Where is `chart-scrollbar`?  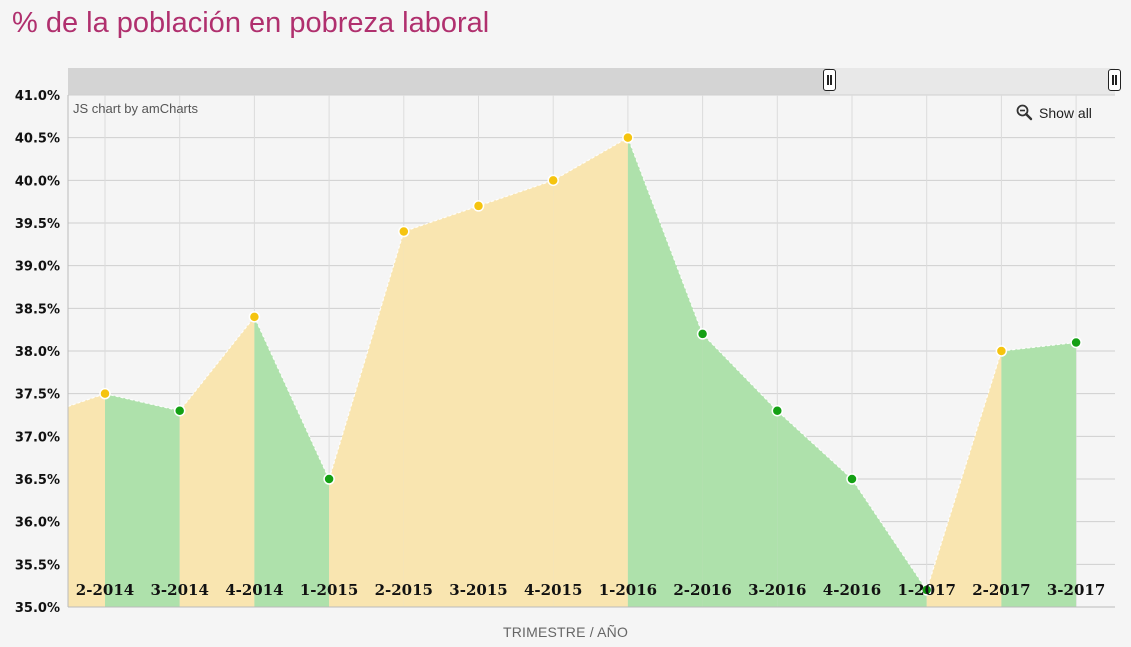
chart-scrollbar is located at coordinates (594, 81).